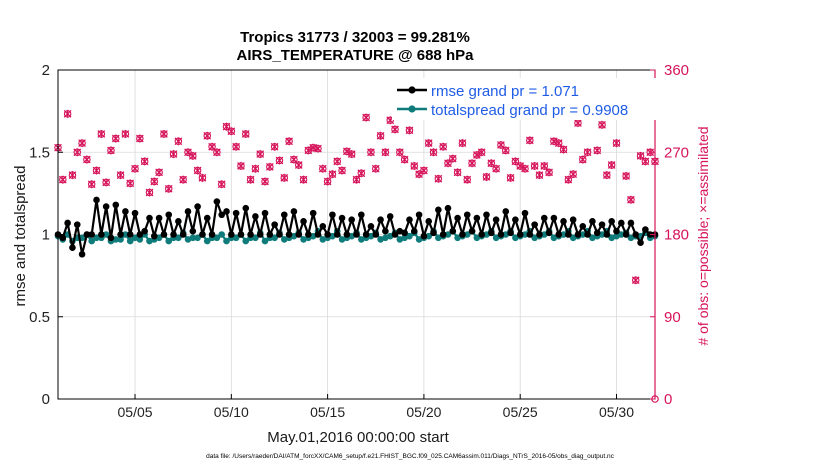 This screenshot has height=475, width=830. Describe the element at coordinates (135, 412) in the screenshot. I see `x-tick-label: 05/05` at that location.